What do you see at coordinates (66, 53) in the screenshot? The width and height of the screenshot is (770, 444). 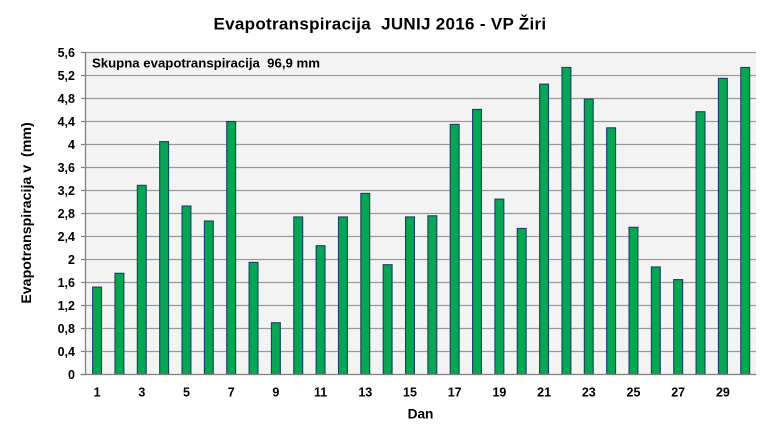 I see `svg-text: 5,6` at bounding box center [66, 53].